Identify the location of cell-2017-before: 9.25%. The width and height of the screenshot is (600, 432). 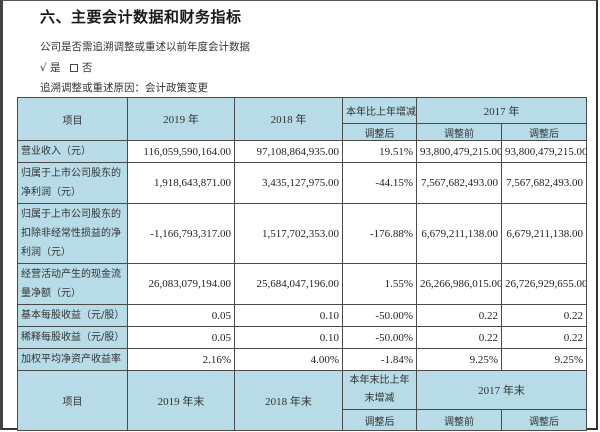
(459, 359).